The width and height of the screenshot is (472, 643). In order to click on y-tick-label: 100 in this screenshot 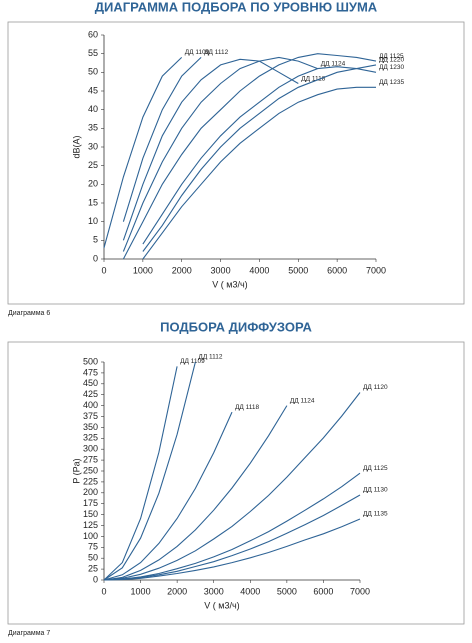, I will do `click(90, 536)`.